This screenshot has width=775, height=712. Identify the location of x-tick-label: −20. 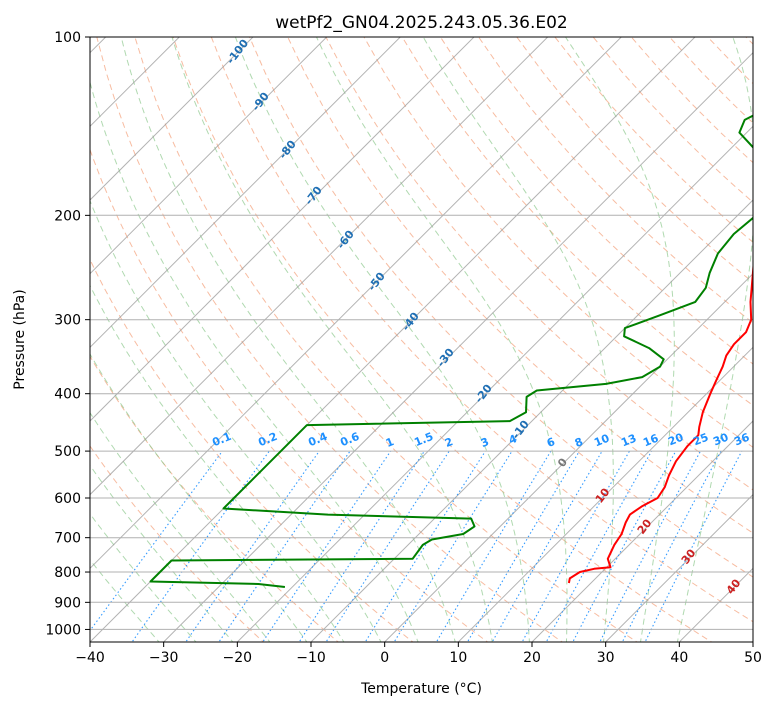
(238, 658).